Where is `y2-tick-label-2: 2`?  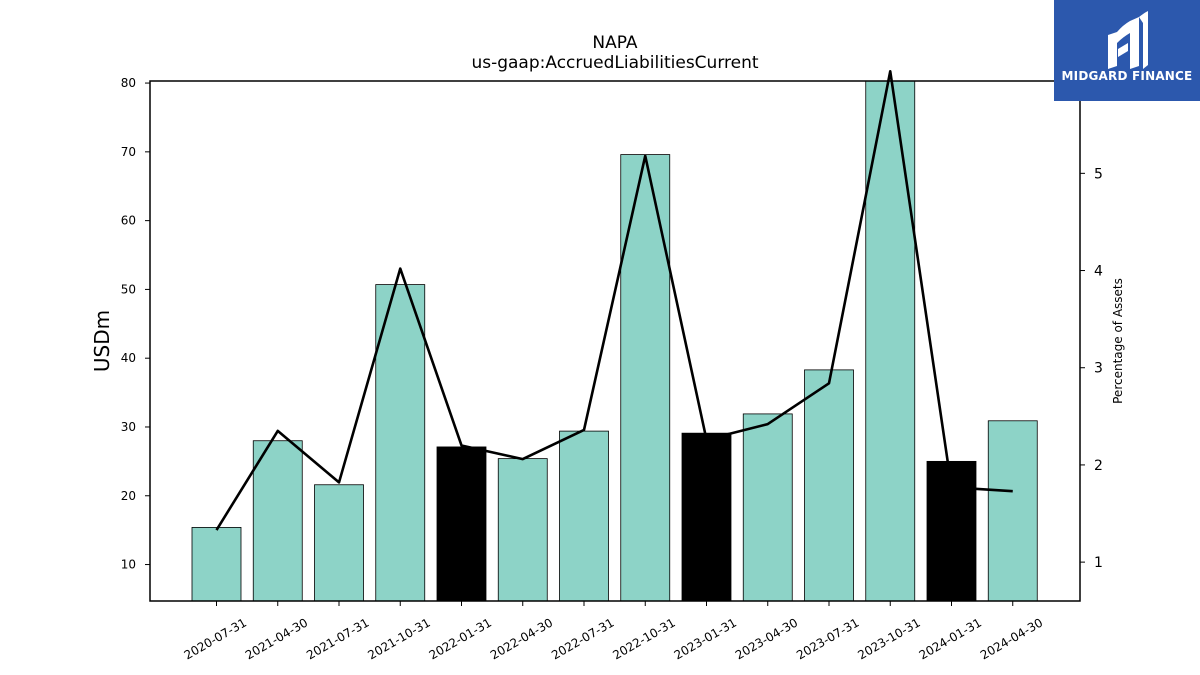
y2-tick-label-2: 2 is located at coordinates (1098, 466).